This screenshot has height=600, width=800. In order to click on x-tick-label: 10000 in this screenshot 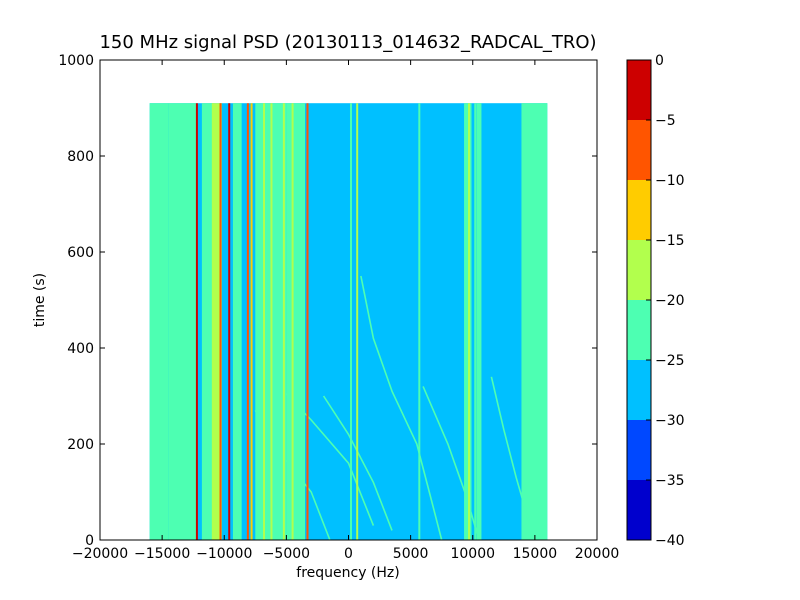, I will do `click(472, 554)`.